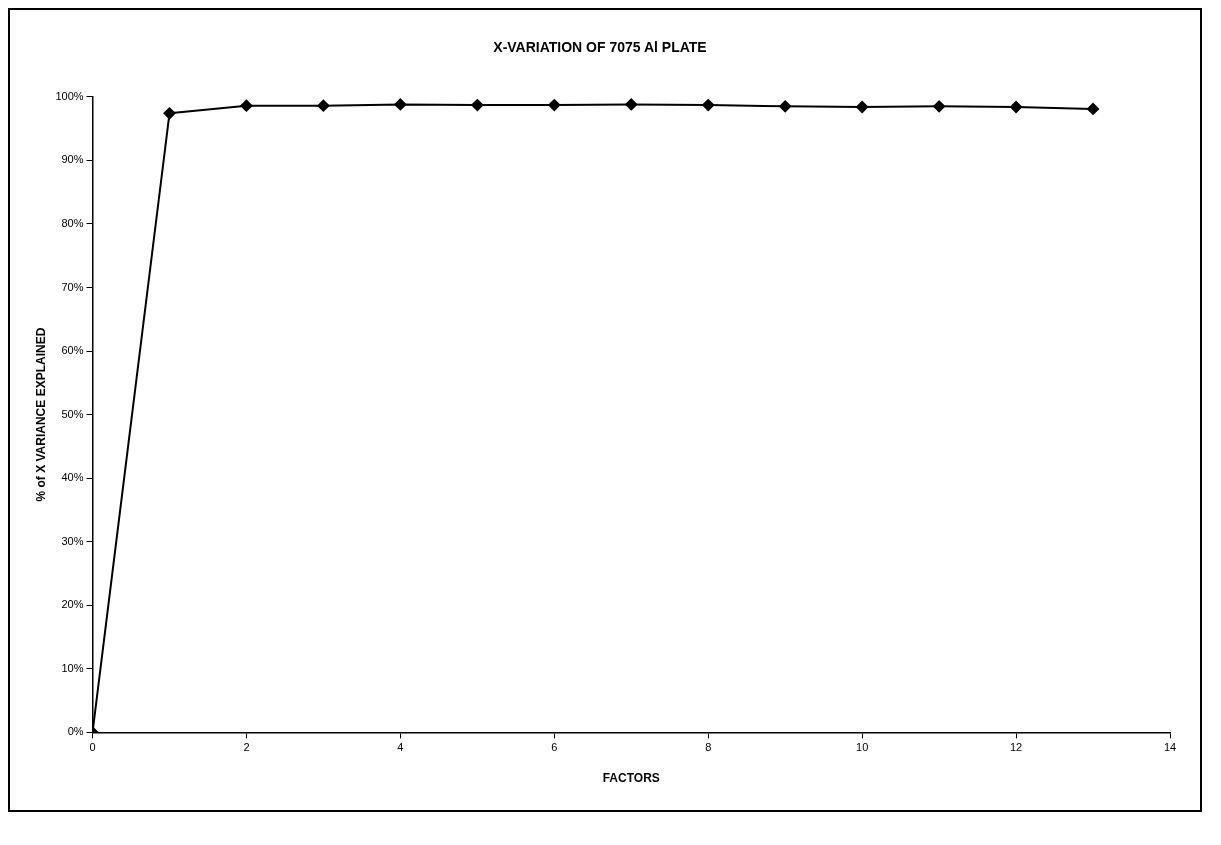 The image size is (1221, 845). Describe the element at coordinates (72, 477) in the screenshot. I see `y-tick-label: 40%` at that location.